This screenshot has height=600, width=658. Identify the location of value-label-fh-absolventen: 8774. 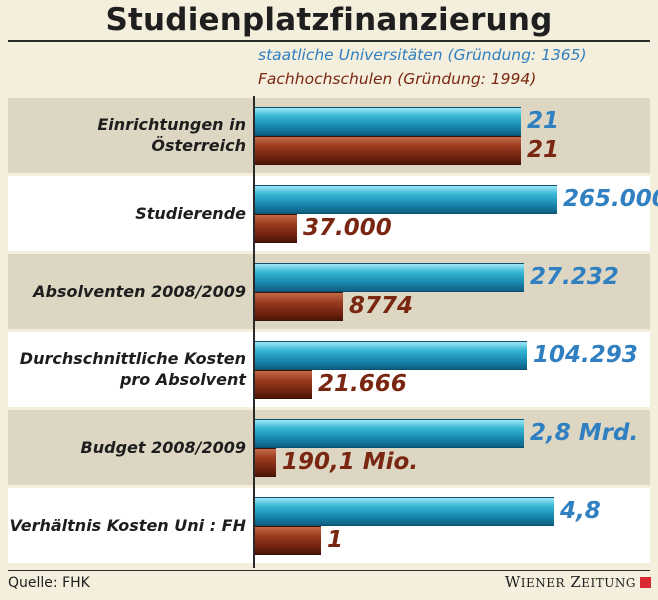
(381, 306).